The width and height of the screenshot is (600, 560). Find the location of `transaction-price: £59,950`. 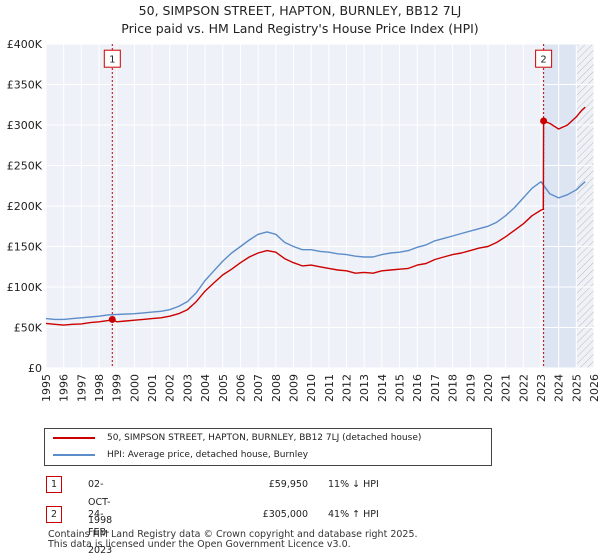

transaction-price: £59,950 is located at coordinates (288, 484).